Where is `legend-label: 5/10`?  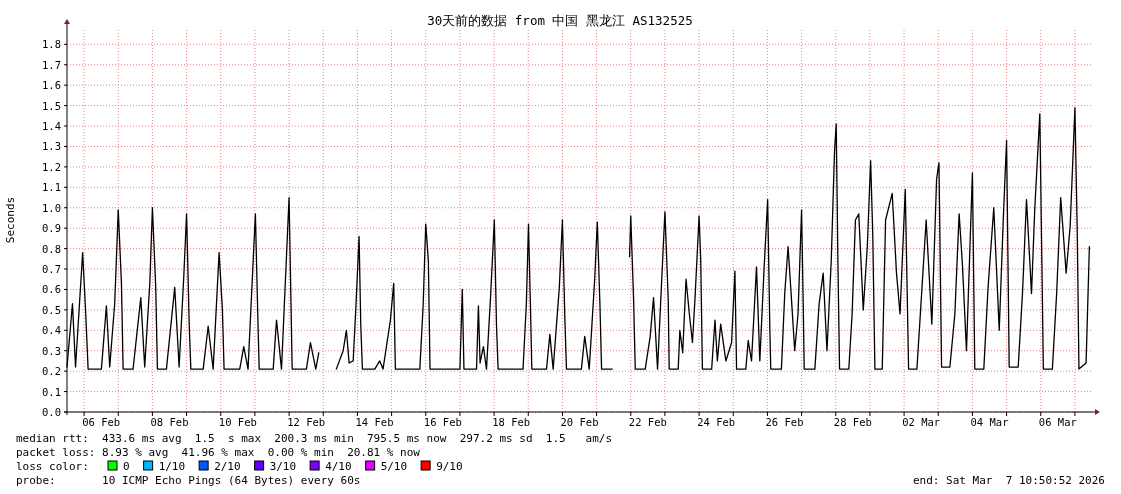 legend-label: 5/10 is located at coordinates (394, 466).